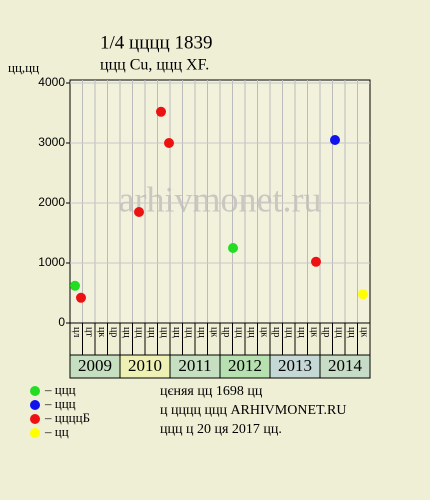  Describe the element at coordinates (51, 202) in the screenshot. I see `y-tick-label: 2000` at that location.